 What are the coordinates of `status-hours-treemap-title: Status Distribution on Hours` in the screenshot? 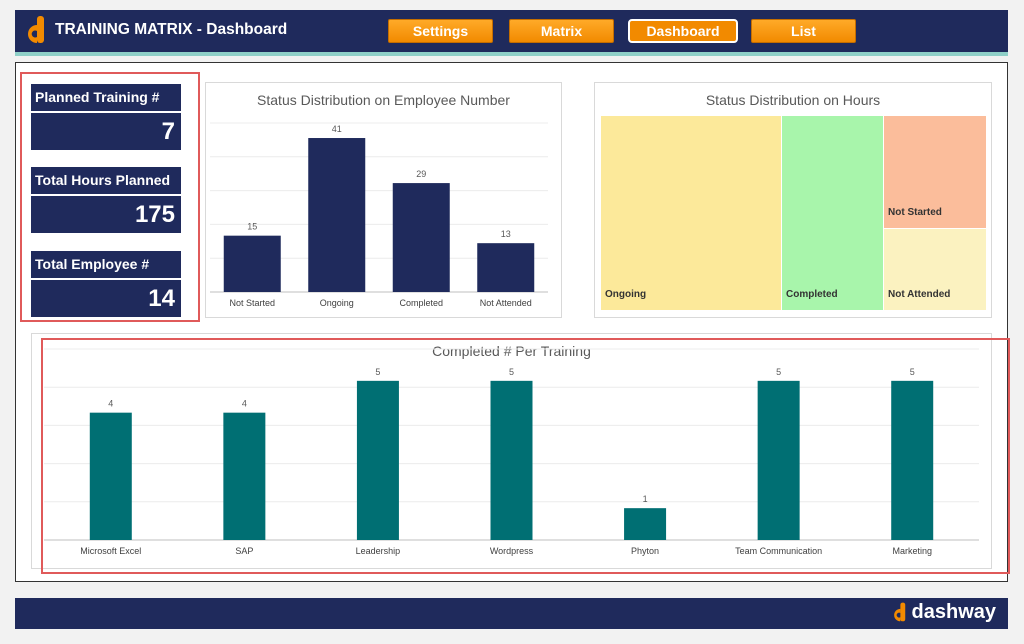 It's located at (793, 100).